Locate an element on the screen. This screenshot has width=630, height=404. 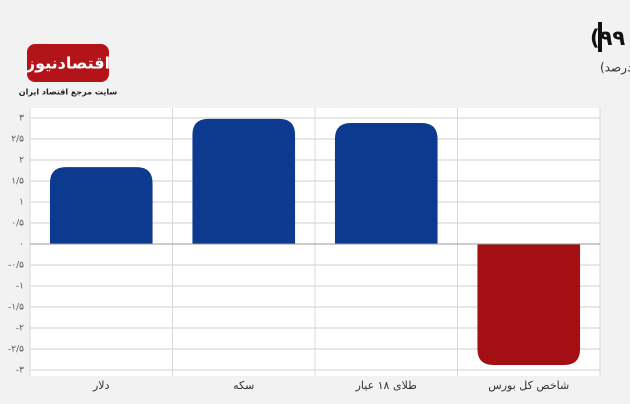
logo-name: اقتصادنیوز is located at coordinates (67, 63).